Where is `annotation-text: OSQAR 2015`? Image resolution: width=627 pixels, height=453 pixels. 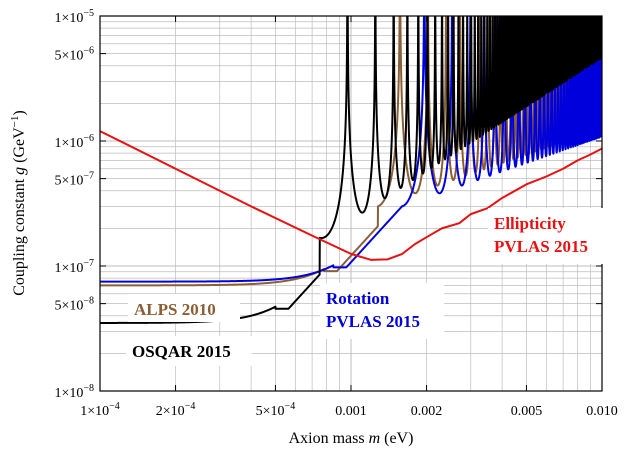
annotation-text: OSQAR 2015 is located at coordinates (181, 351).